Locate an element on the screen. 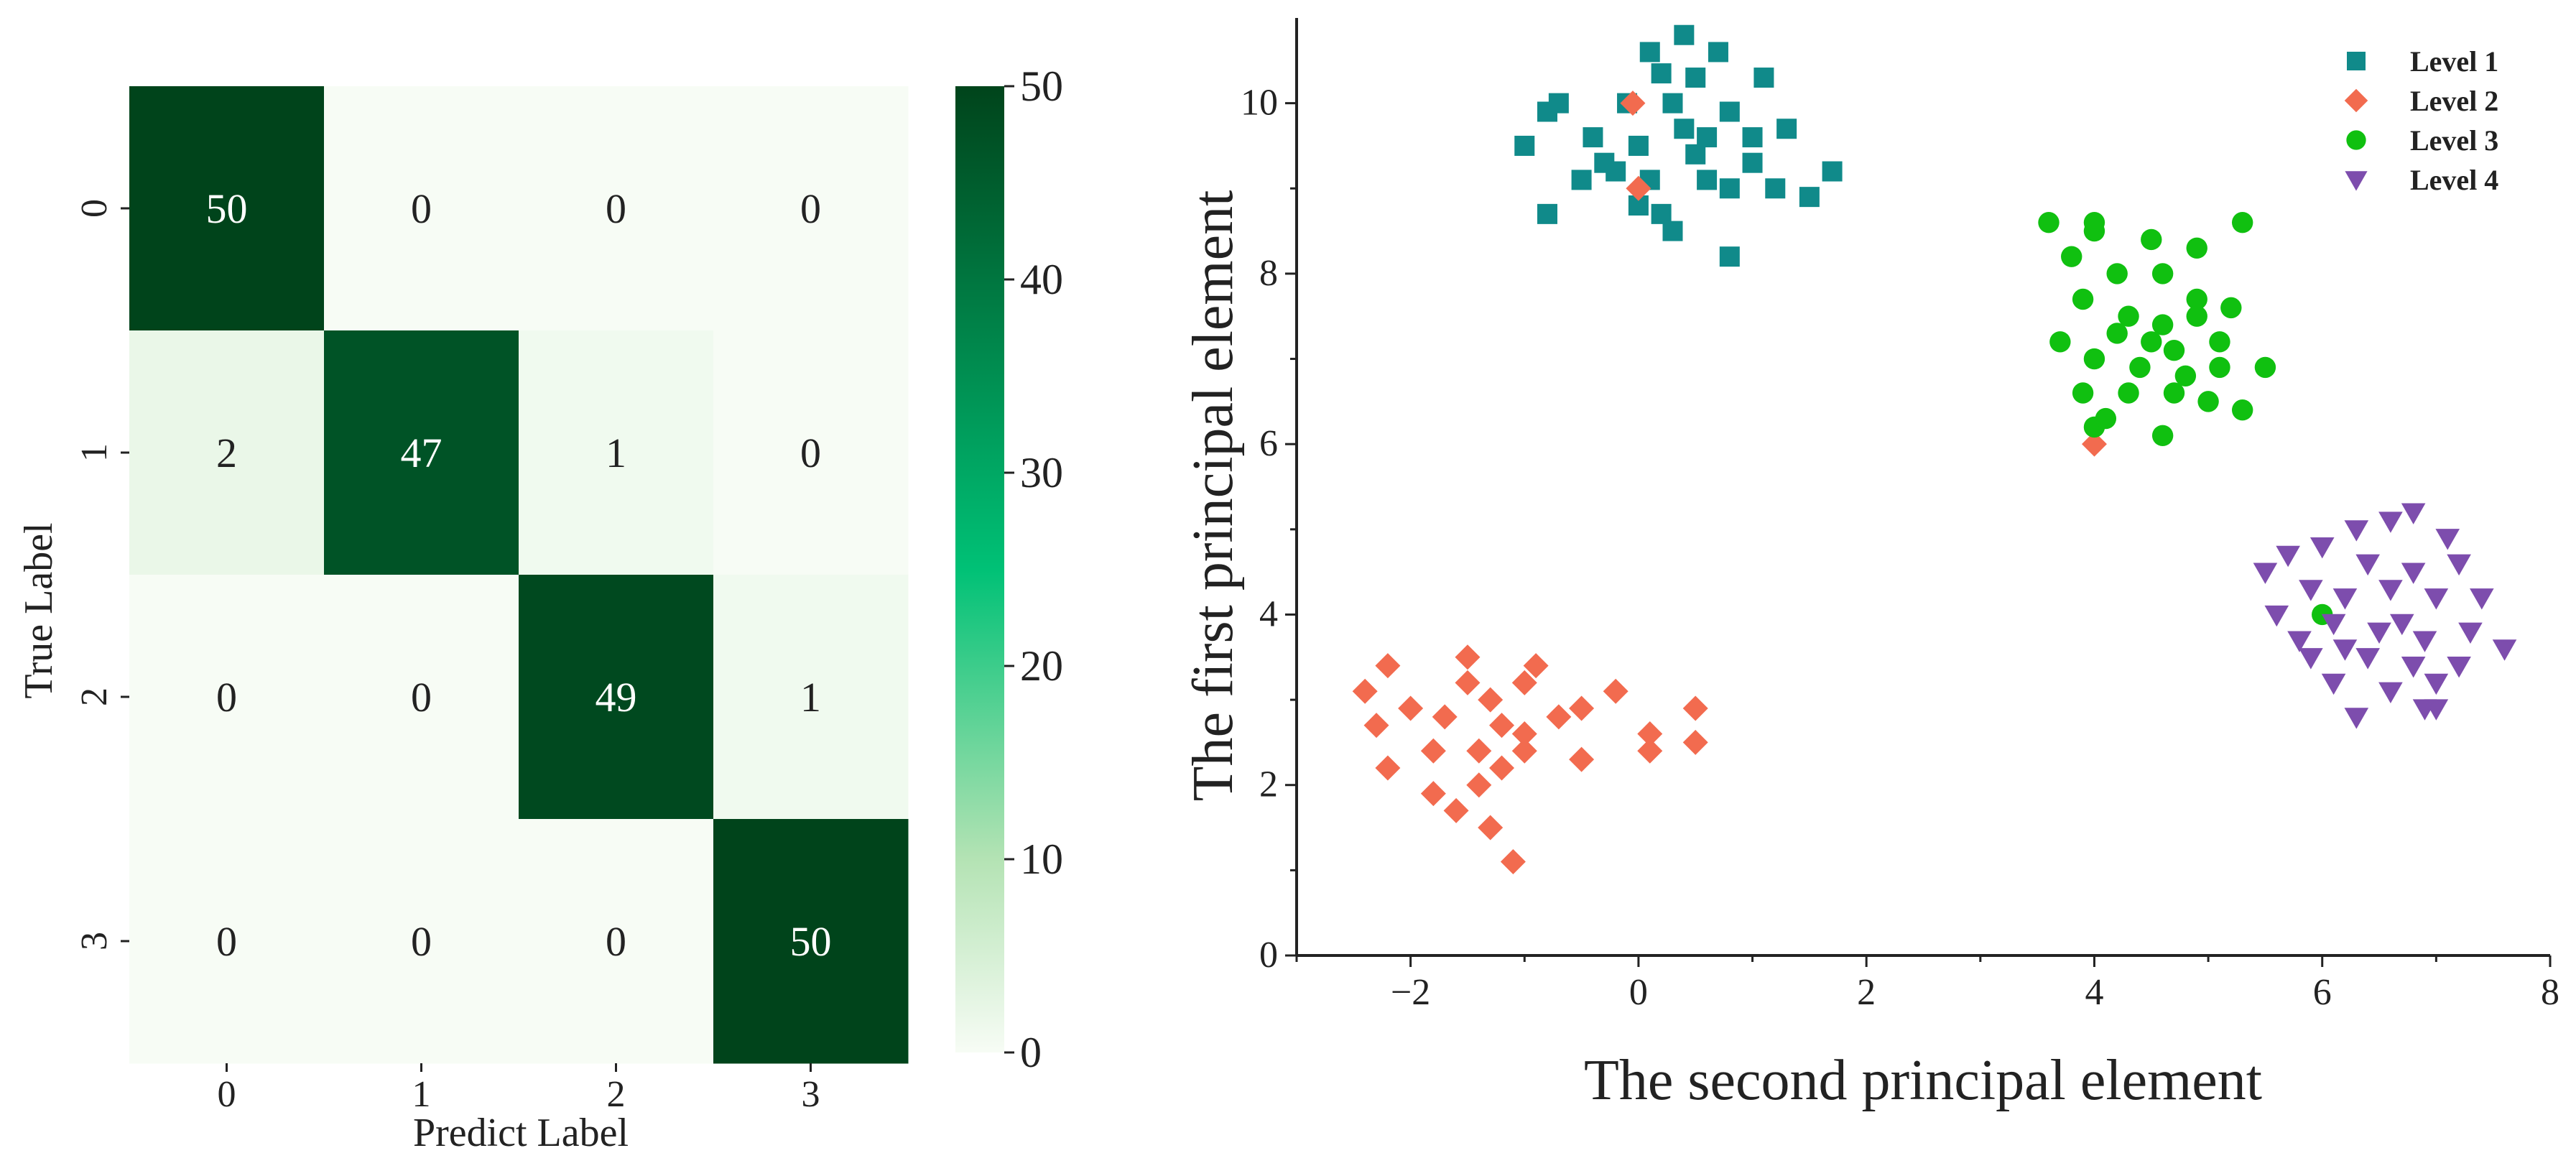 The height and width of the screenshot is (1171, 2576). heatmap-x-axis-label: Predict Label is located at coordinates (521, 1133).